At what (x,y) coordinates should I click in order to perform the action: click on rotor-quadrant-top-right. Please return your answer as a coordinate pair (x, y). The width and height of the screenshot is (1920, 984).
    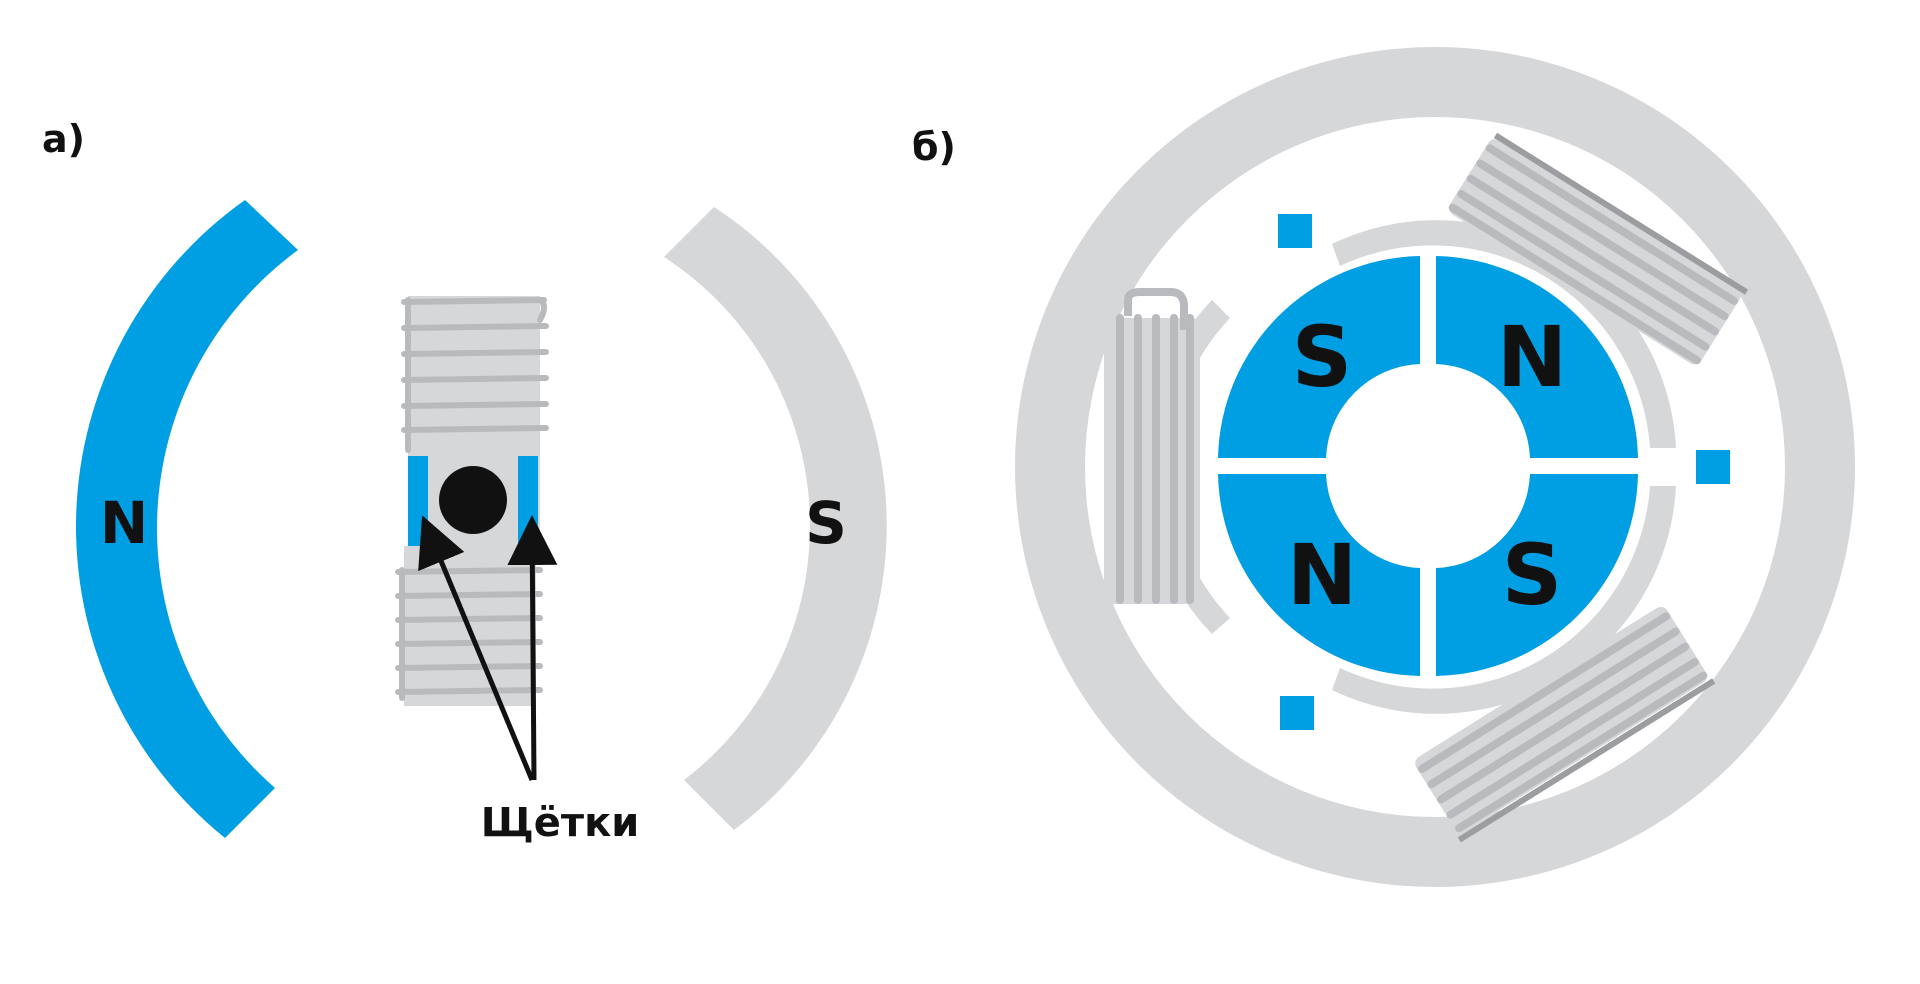
    Looking at the image, I should click on (1537, 357).